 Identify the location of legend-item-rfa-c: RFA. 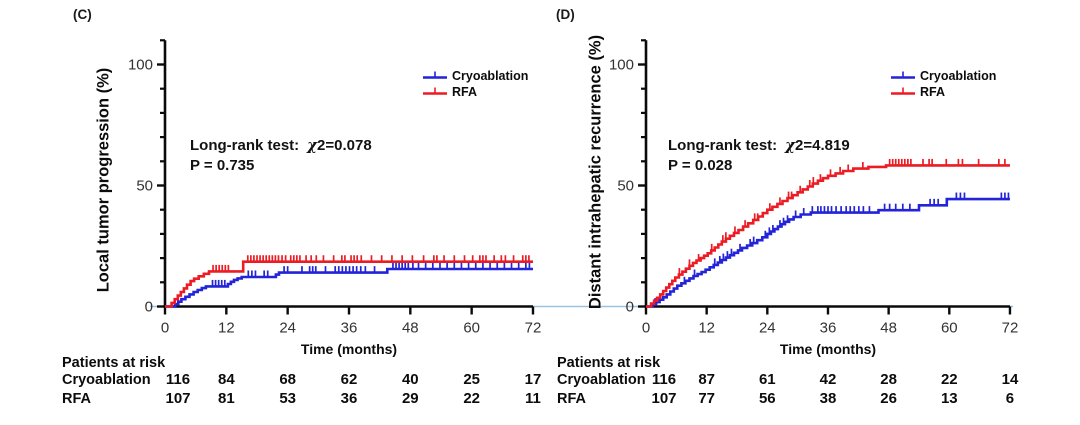
(475, 91).